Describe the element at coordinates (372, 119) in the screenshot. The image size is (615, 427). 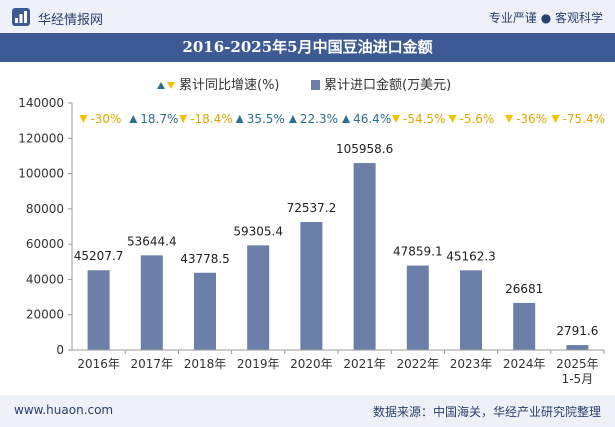
I see `growth-rate-label: 46.4%` at that location.